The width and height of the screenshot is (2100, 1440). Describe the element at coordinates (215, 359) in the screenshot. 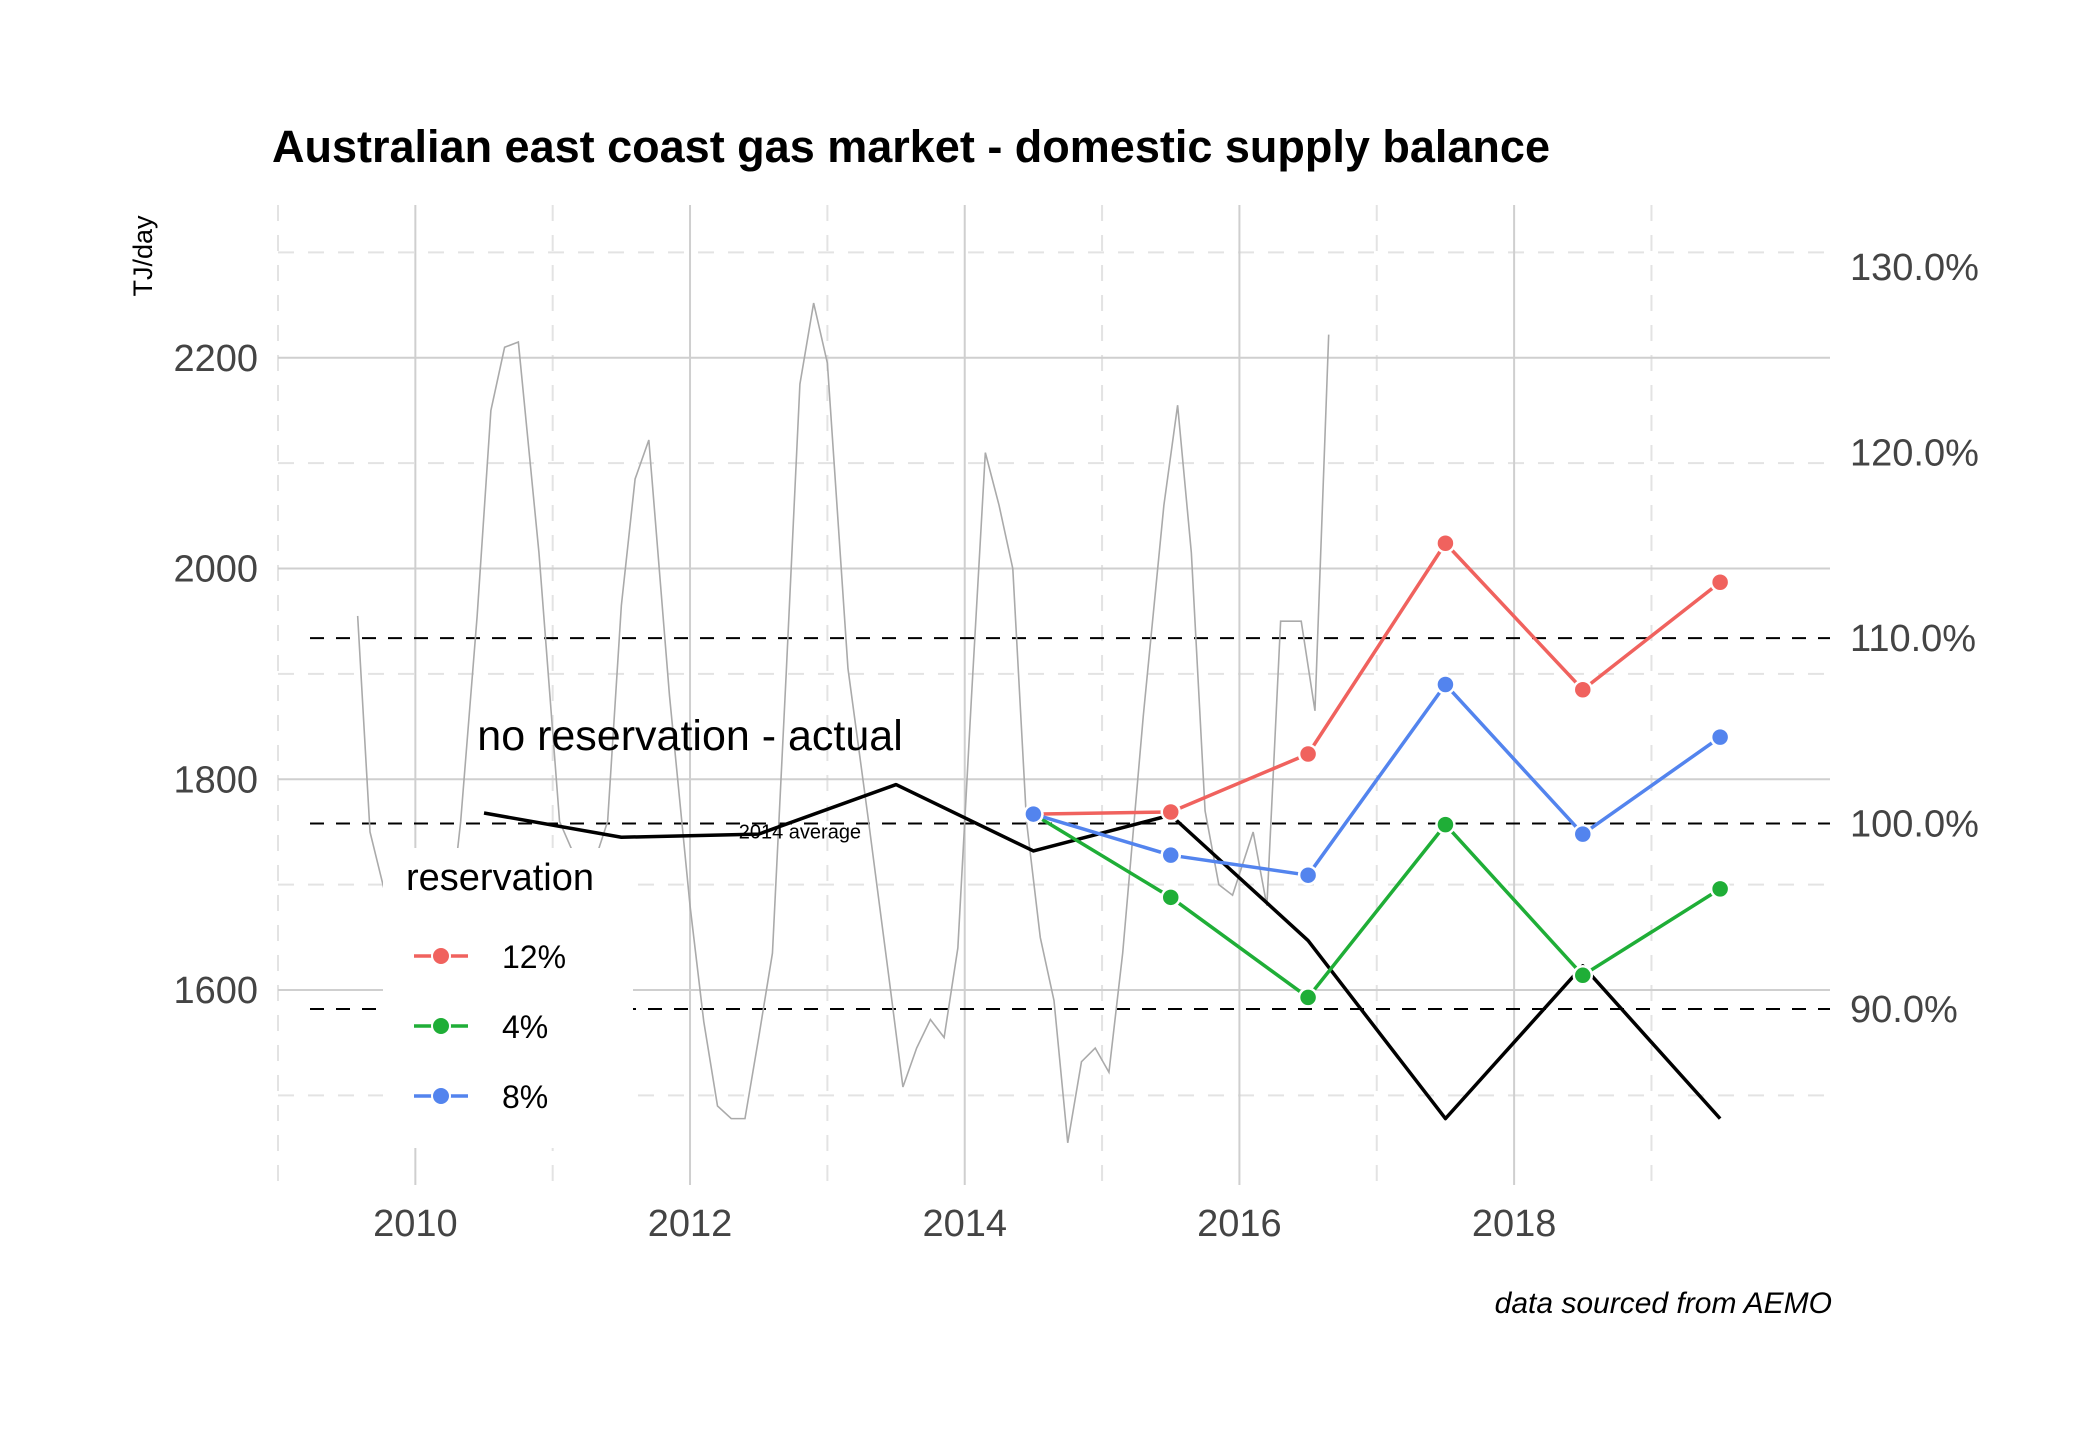

I see `y-tick-label: 2200` at that location.